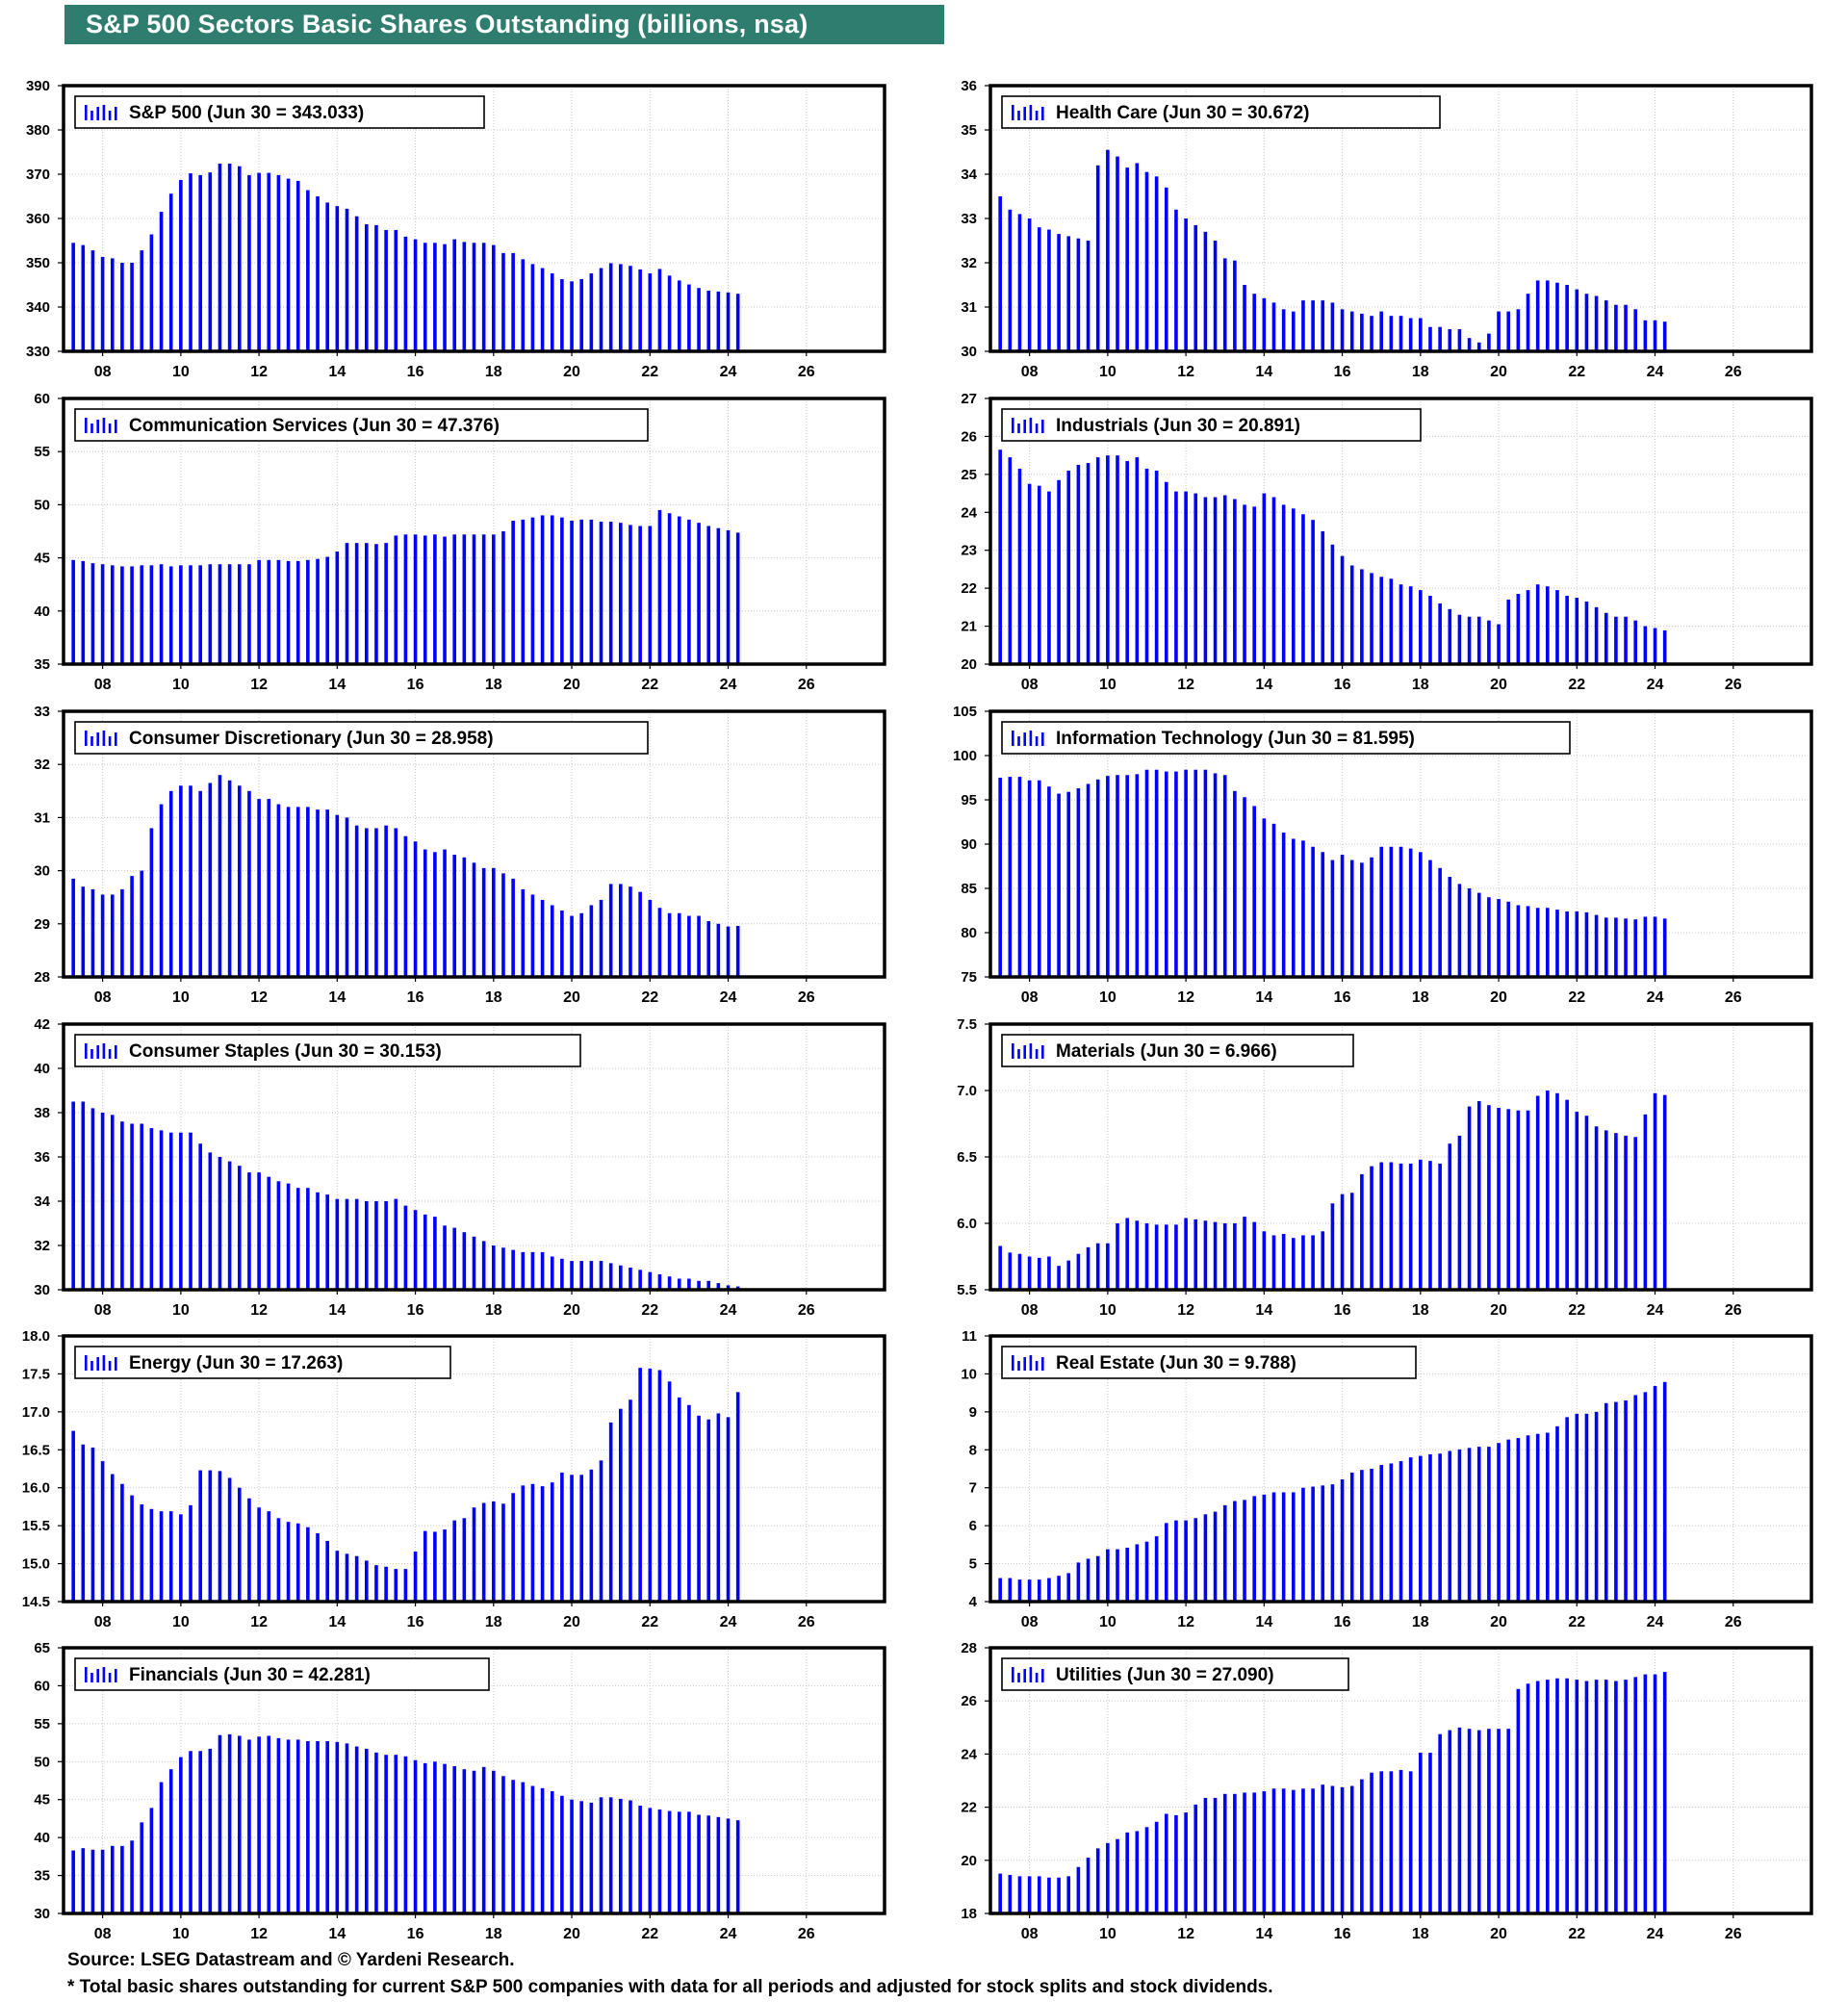  I want to click on svg-text: 7.5, so click(967, 1025).